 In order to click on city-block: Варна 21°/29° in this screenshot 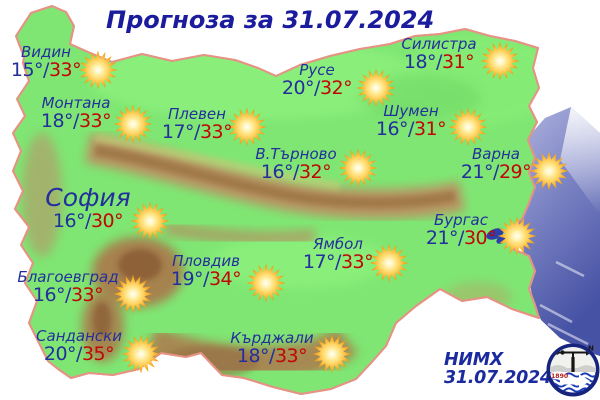, I will do `click(496, 164)`.